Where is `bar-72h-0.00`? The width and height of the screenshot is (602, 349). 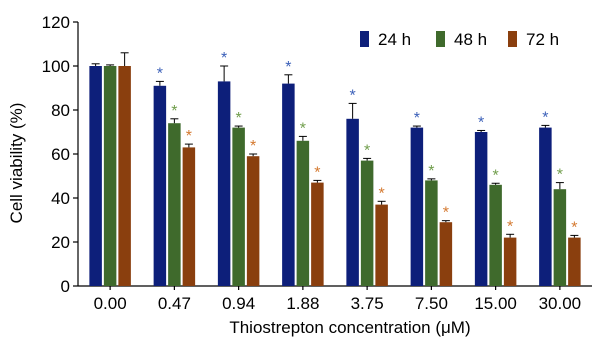
bar-72h-0.00 is located at coordinates (124, 176).